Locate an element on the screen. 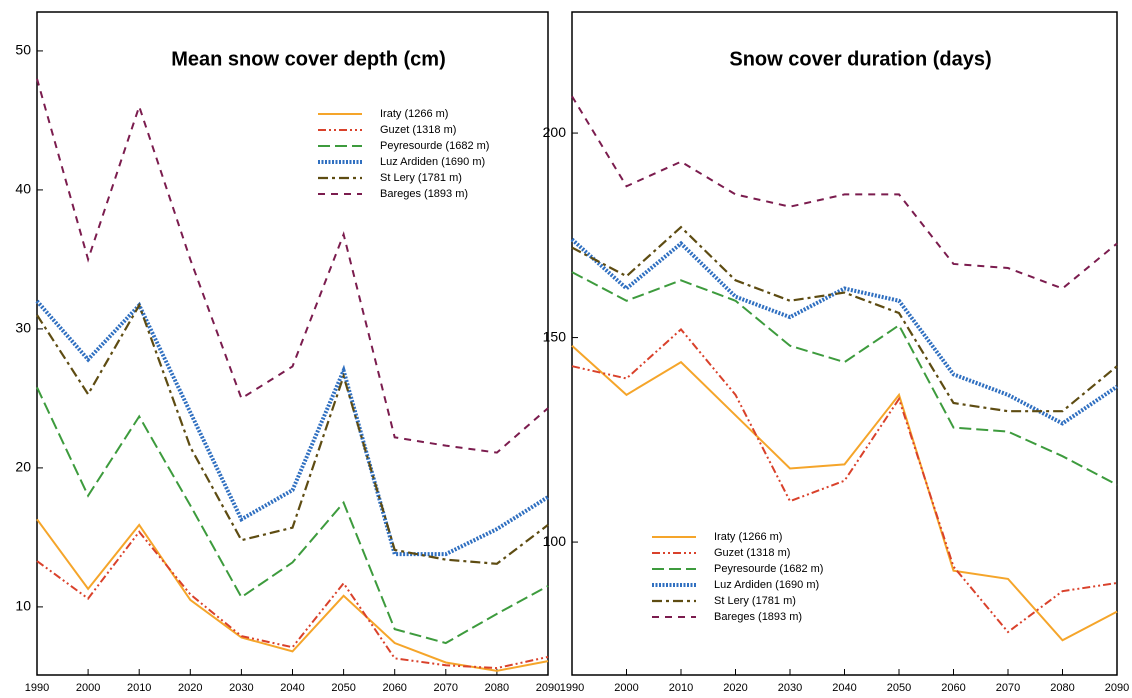  y-tick-label: 20 is located at coordinates (23, 467).